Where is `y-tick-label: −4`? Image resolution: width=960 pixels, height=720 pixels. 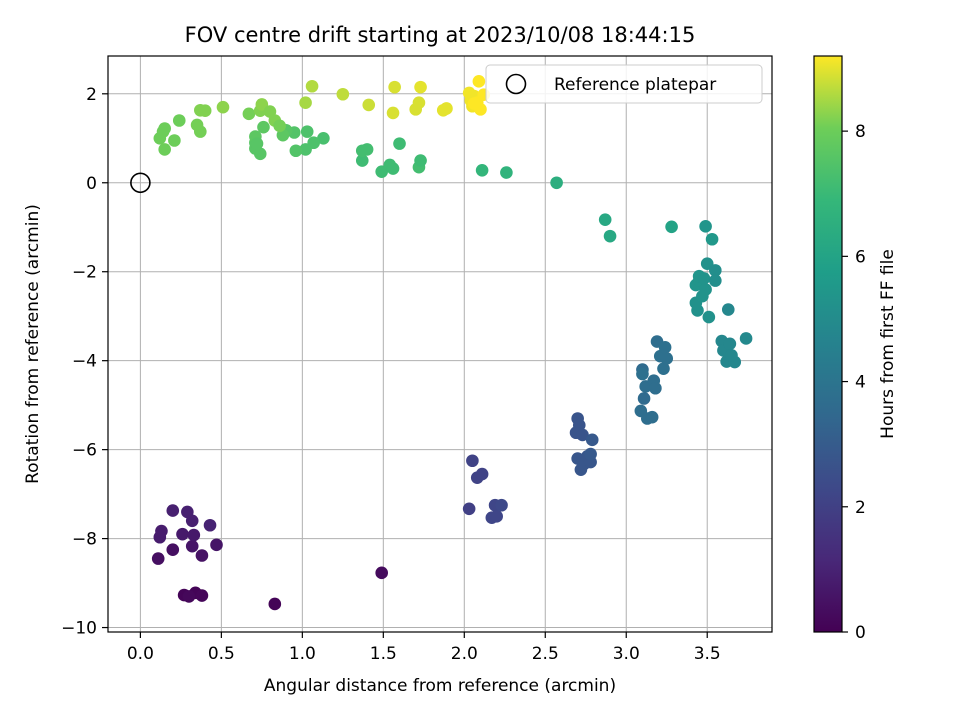 y-tick-label: −4 is located at coordinates (84, 362).